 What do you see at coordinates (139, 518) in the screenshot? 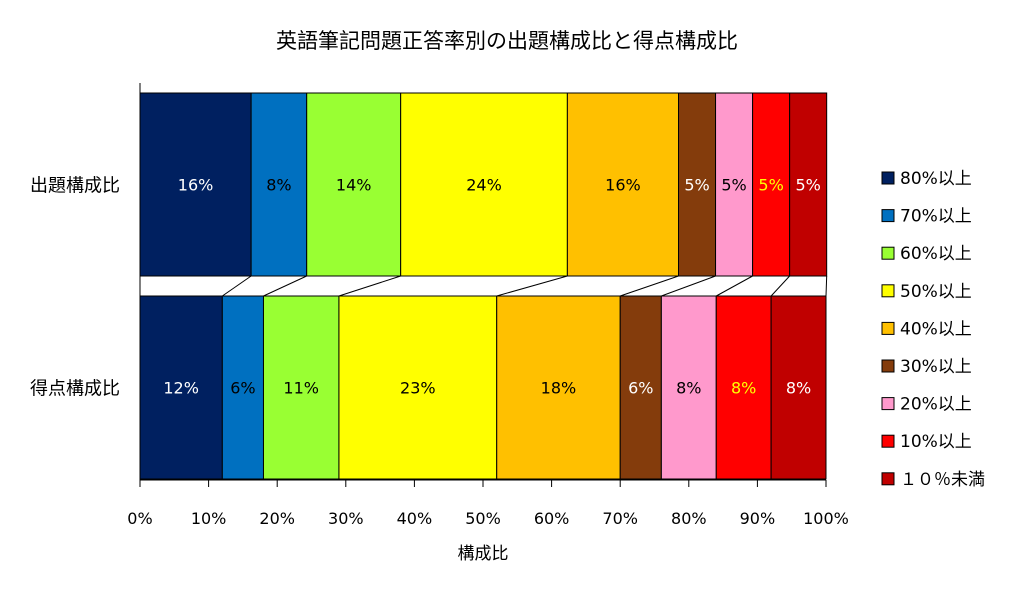
I see `x-tick-label: 0%` at bounding box center [139, 518].